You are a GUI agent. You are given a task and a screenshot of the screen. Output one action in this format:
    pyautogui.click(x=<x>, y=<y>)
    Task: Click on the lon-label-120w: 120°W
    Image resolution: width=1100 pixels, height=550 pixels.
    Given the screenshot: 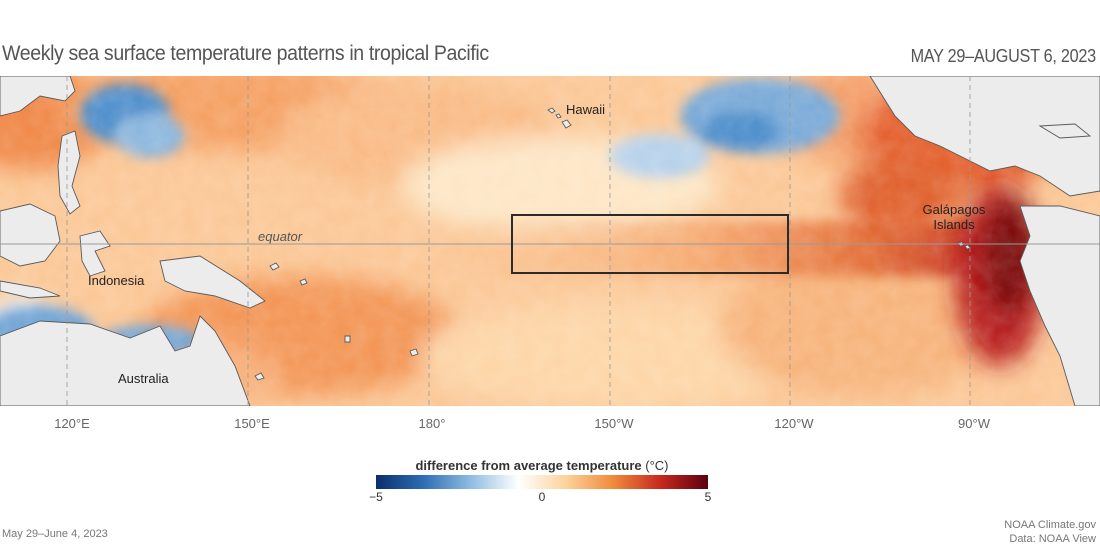 What is the action you would take?
    pyautogui.click(x=794, y=423)
    